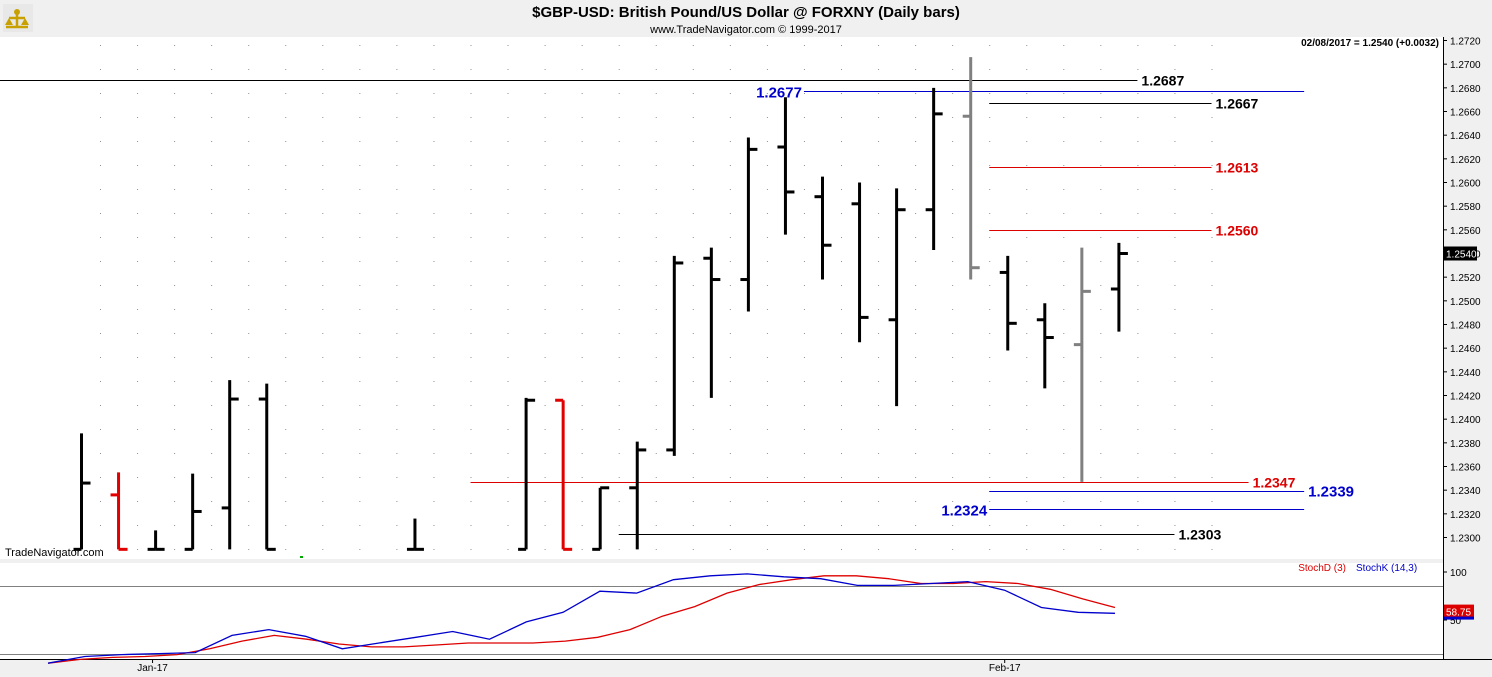 This screenshot has height=677, width=1492. What do you see at coordinates (1465, 515) in the screenshot?
I see `price-tick-label: 1.2320` at bounding box center [1465, 515].